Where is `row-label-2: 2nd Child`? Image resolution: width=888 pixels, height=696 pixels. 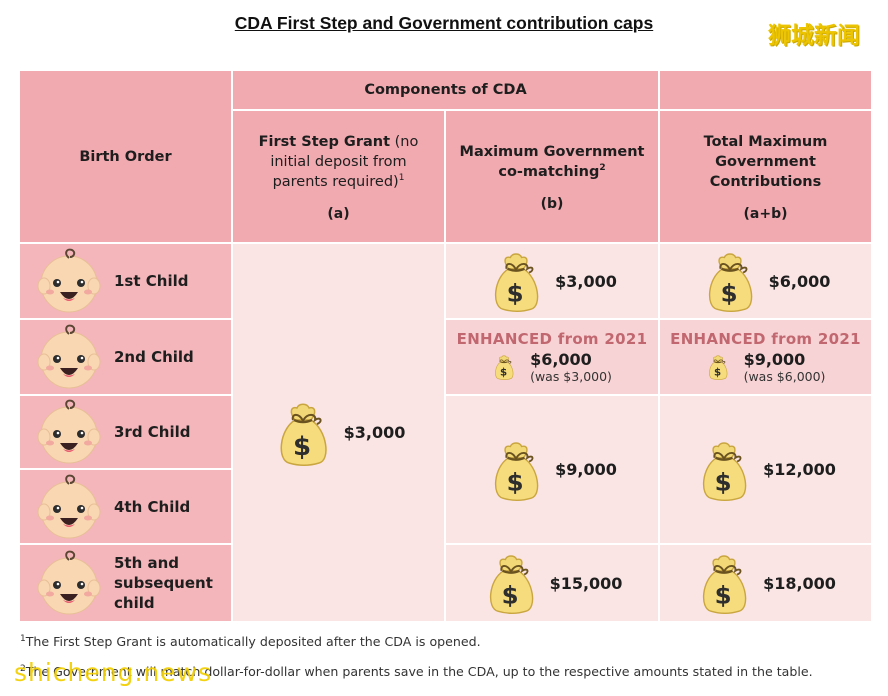
row-label-2: 2nd Child is located at coordinates (125, 357).